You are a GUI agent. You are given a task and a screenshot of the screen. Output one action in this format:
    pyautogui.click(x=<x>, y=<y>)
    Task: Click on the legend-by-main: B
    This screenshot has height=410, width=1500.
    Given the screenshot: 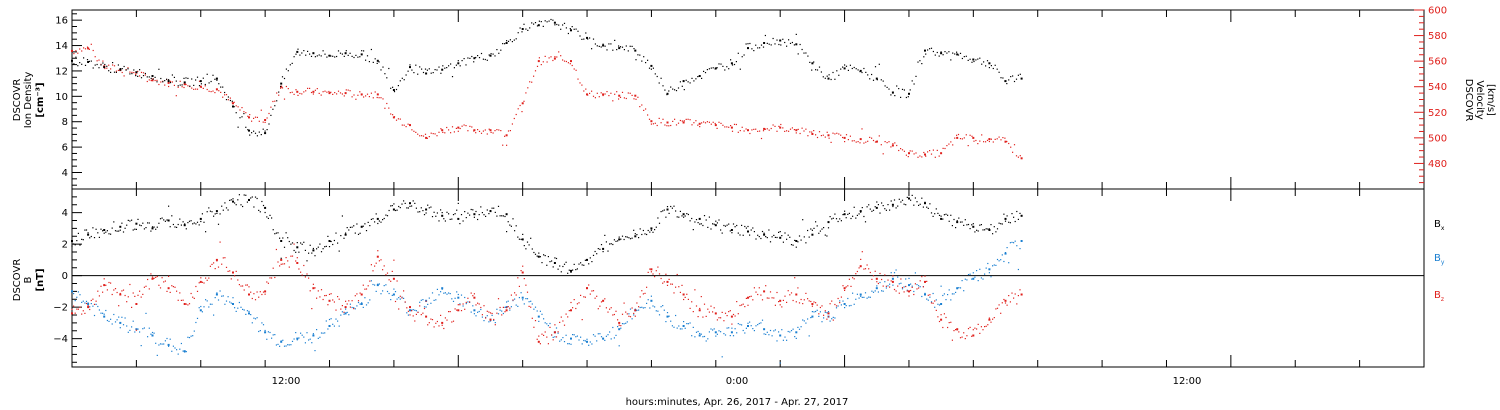 What is the action you would take?
    pyautogui.click(x=1437, y=258)
    